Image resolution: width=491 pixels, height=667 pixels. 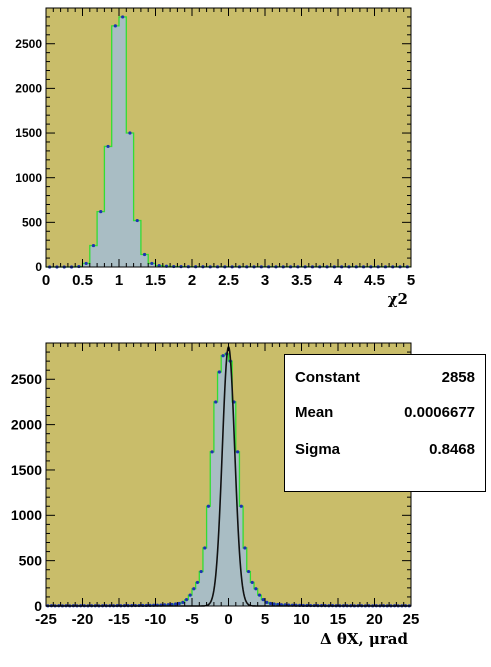 What do you see at coordinates (385, 412) in the screenshot?
I see `stat-row-mean: Mean 0.0006677` at bounding box center [385, 412].